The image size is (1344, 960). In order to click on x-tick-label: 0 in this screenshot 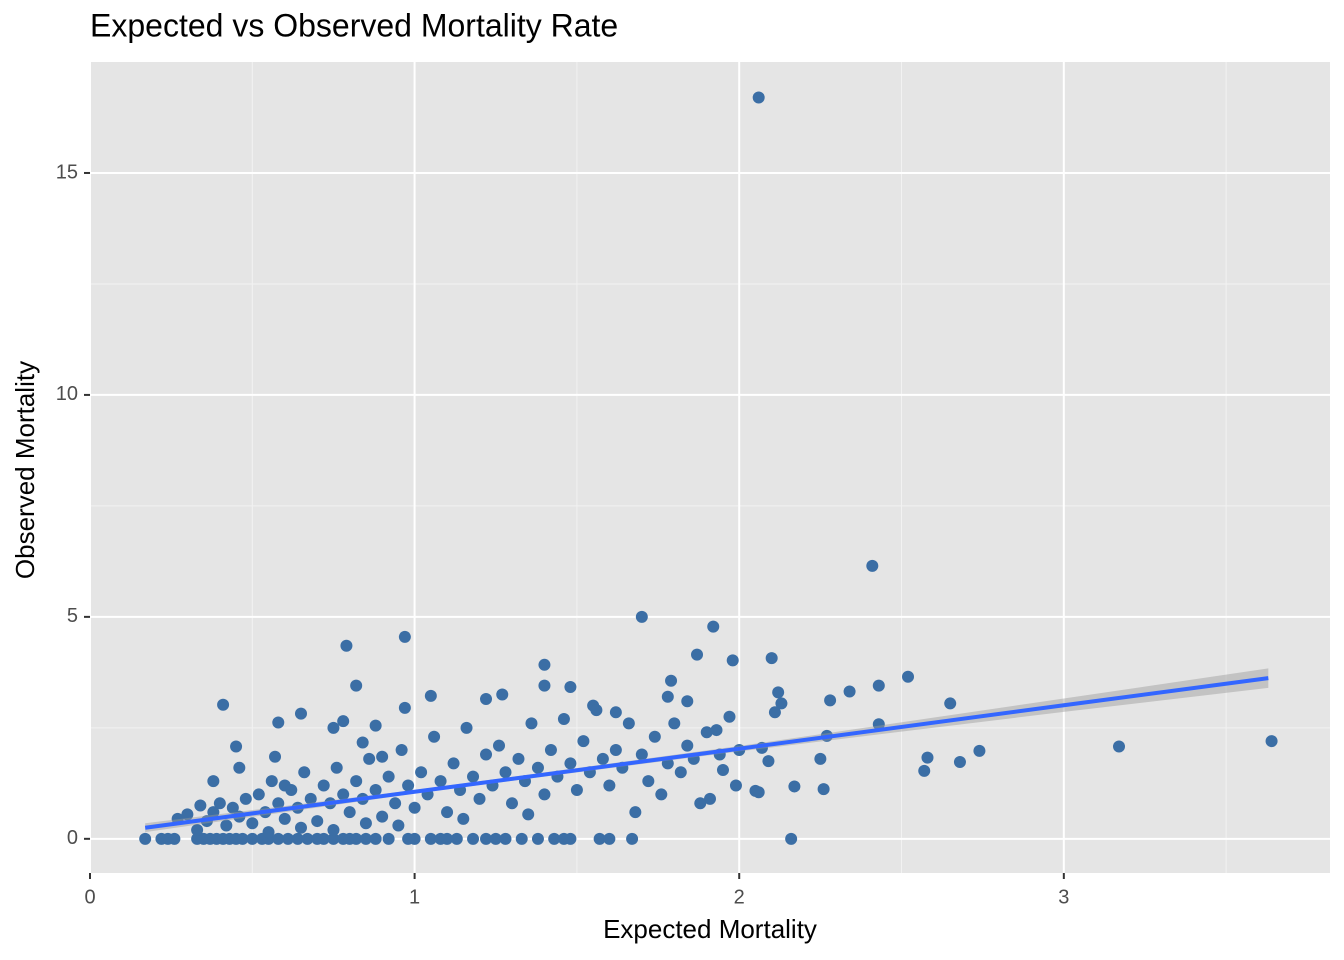, I will do `click(89, 897)`.